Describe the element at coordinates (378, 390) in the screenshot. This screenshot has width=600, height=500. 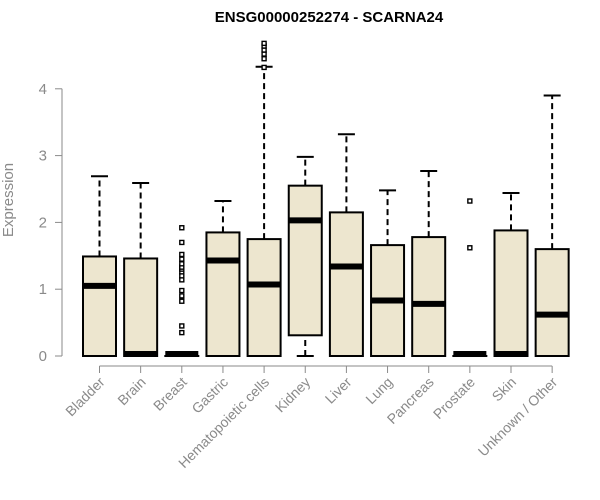
I see `x-tick-label: Lung` at that location.